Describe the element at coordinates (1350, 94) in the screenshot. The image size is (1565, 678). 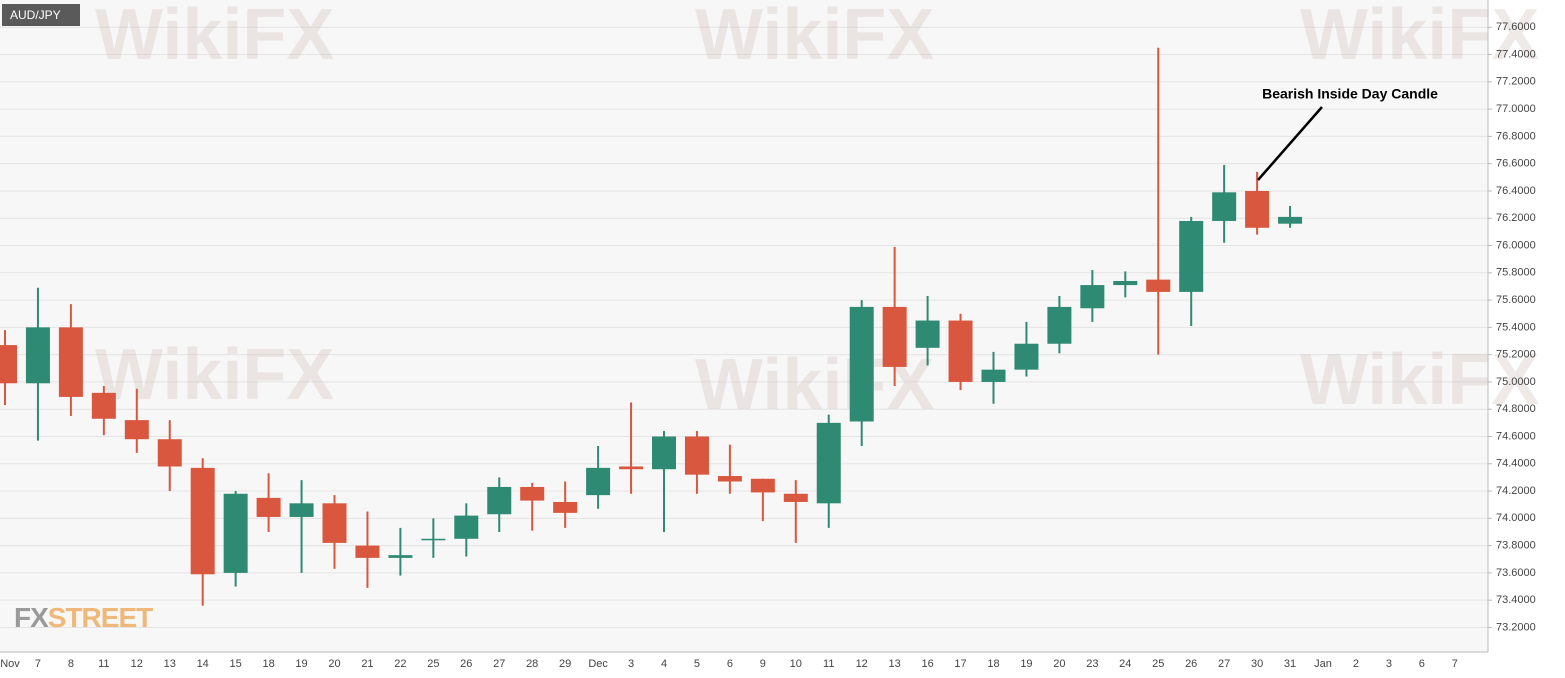
I see `annotation: Bearish Inside Day Candle` at that location.